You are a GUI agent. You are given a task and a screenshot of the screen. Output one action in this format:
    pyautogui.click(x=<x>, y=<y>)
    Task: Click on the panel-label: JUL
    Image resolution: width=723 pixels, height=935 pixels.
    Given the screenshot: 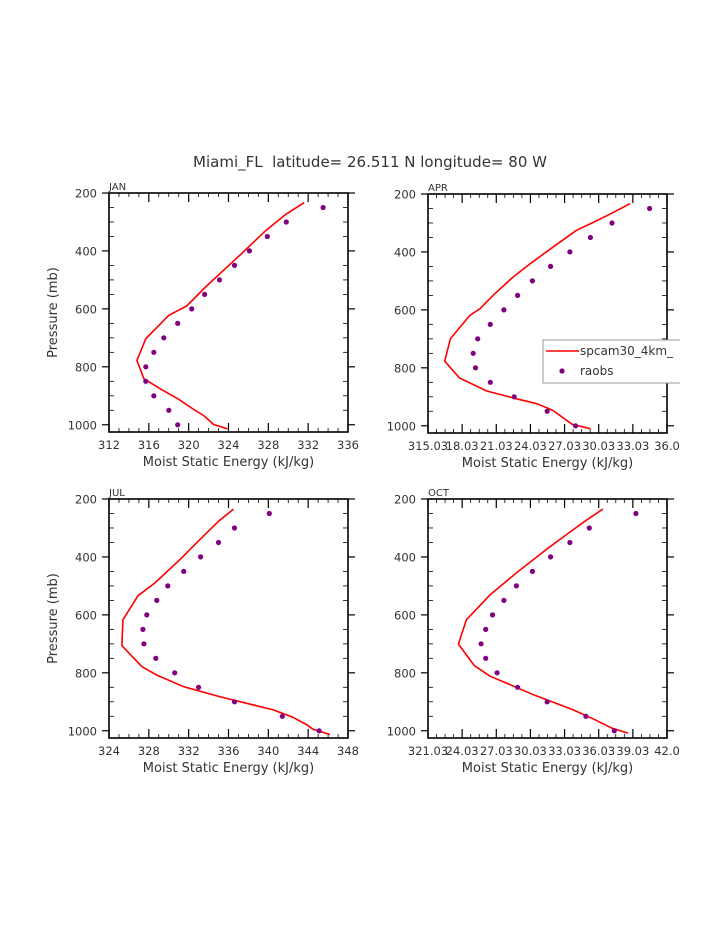 What is the action you would take?
    pyautogui.click(x=116, y=493)
    